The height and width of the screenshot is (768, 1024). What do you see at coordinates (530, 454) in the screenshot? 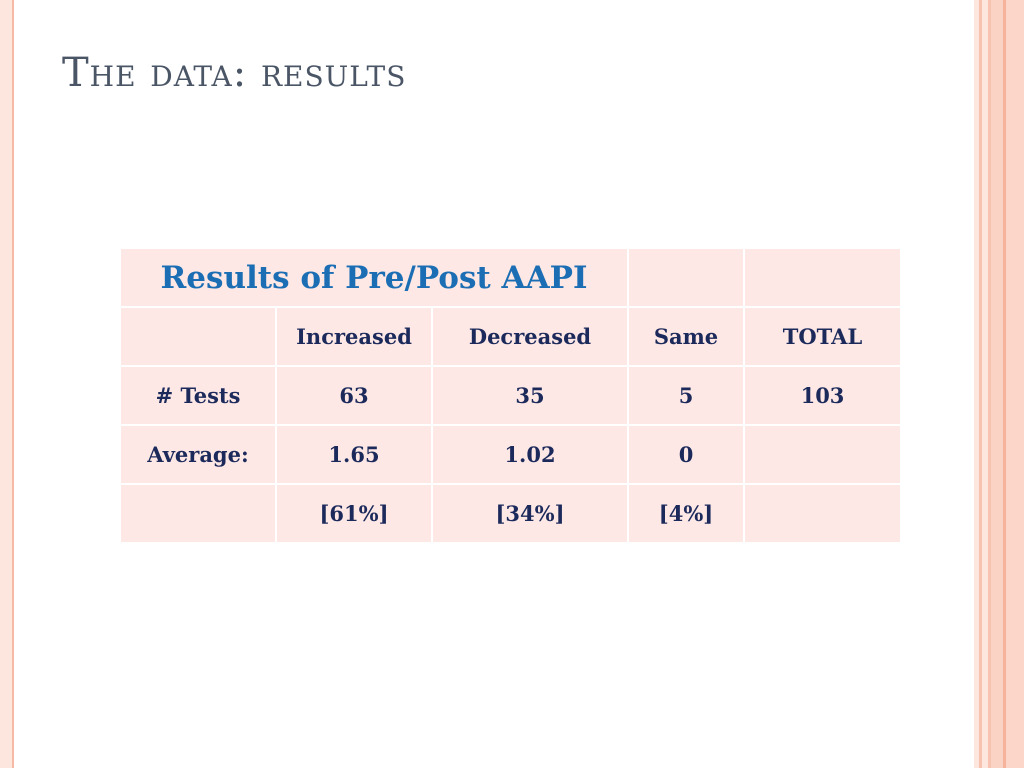
I see `table-cell: 1.02` at bounding box center [530, 454].